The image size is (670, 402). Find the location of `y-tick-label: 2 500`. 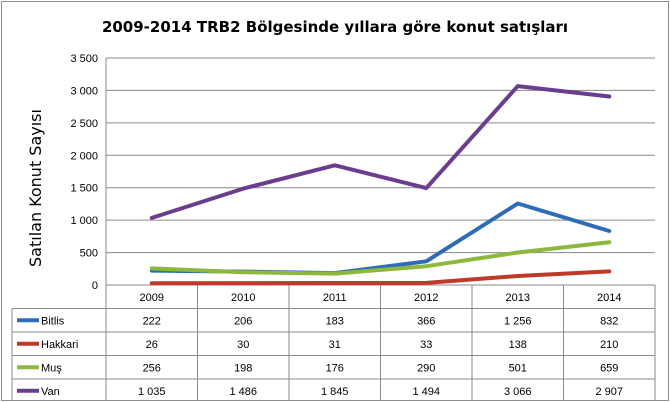

y-tick-label: 2 500 is located at coordinates (84, 124).